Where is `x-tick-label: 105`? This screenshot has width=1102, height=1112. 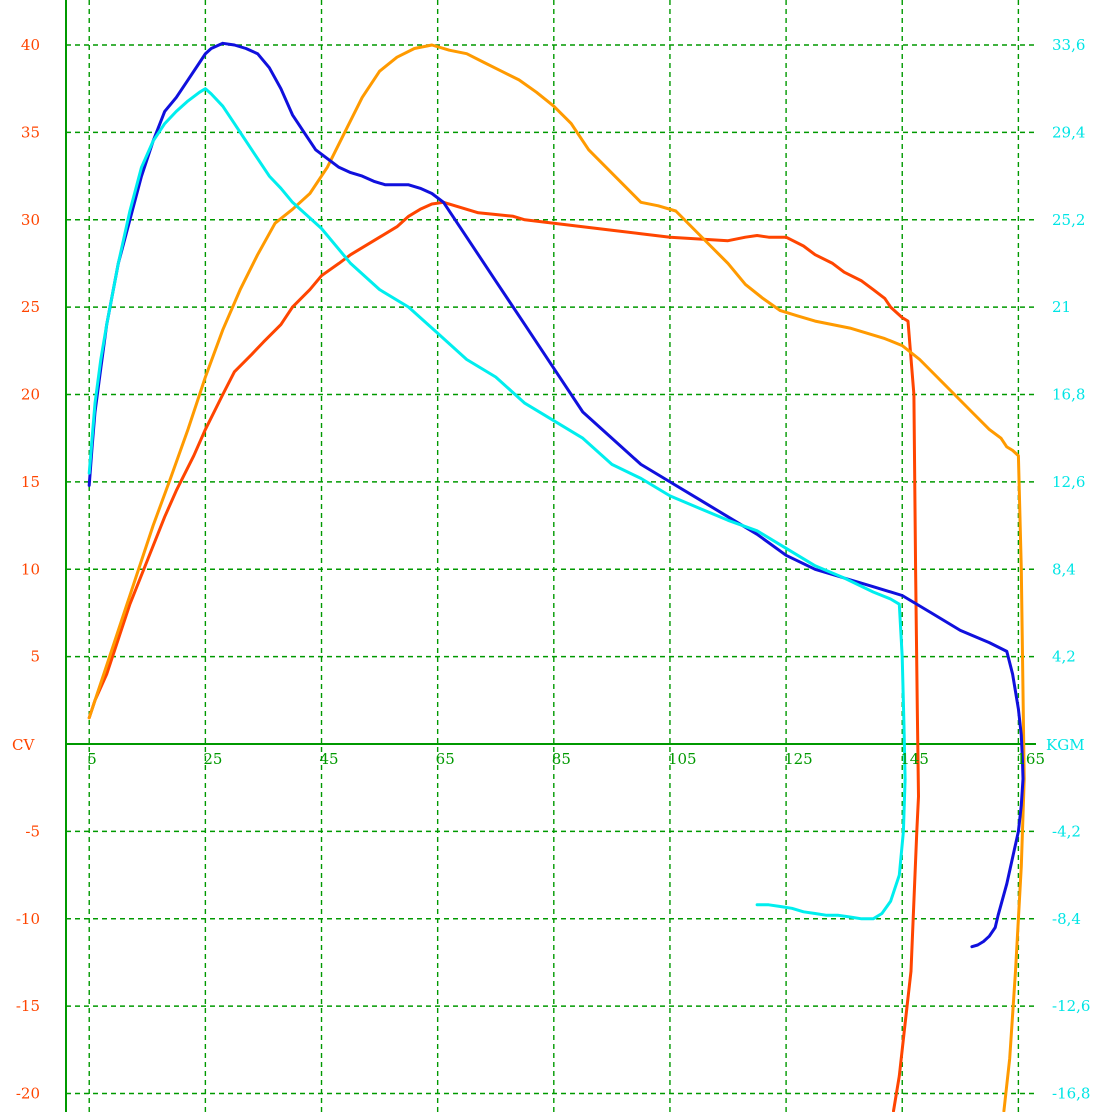 x-tick-label: 105 is located at coordinates (682, 759).